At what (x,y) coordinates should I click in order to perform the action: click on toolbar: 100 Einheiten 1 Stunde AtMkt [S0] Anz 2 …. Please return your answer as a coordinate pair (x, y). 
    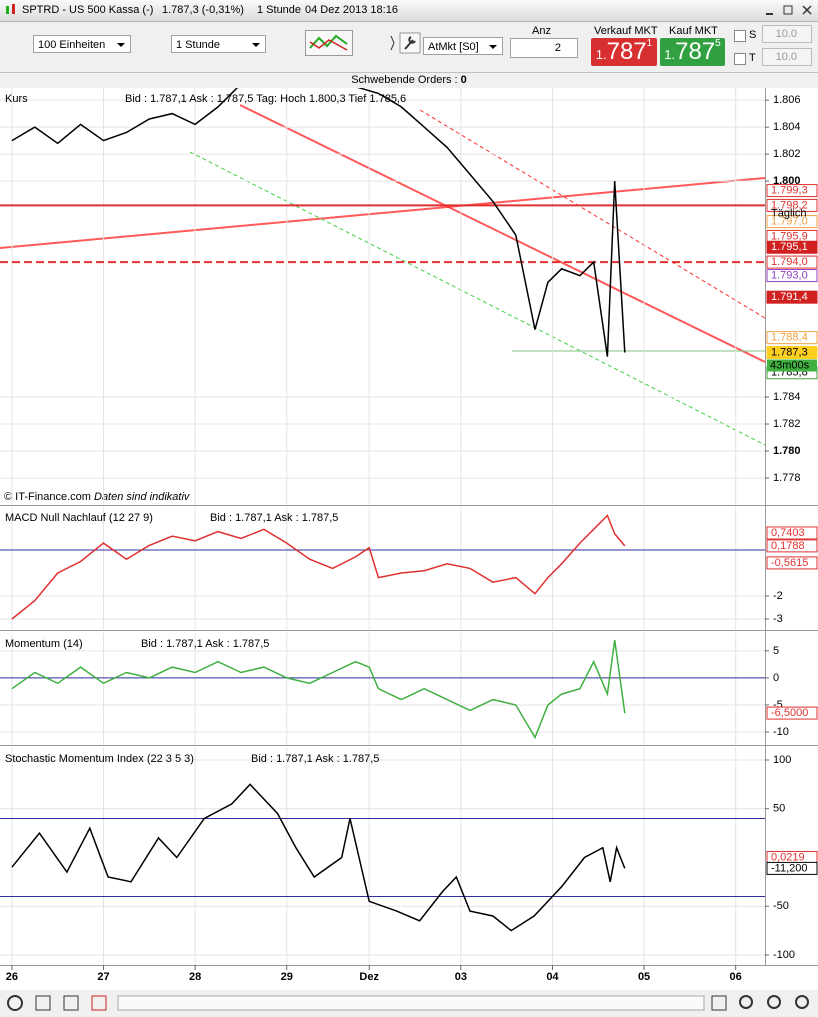
    Looking at the image, I should click on (409, 47).